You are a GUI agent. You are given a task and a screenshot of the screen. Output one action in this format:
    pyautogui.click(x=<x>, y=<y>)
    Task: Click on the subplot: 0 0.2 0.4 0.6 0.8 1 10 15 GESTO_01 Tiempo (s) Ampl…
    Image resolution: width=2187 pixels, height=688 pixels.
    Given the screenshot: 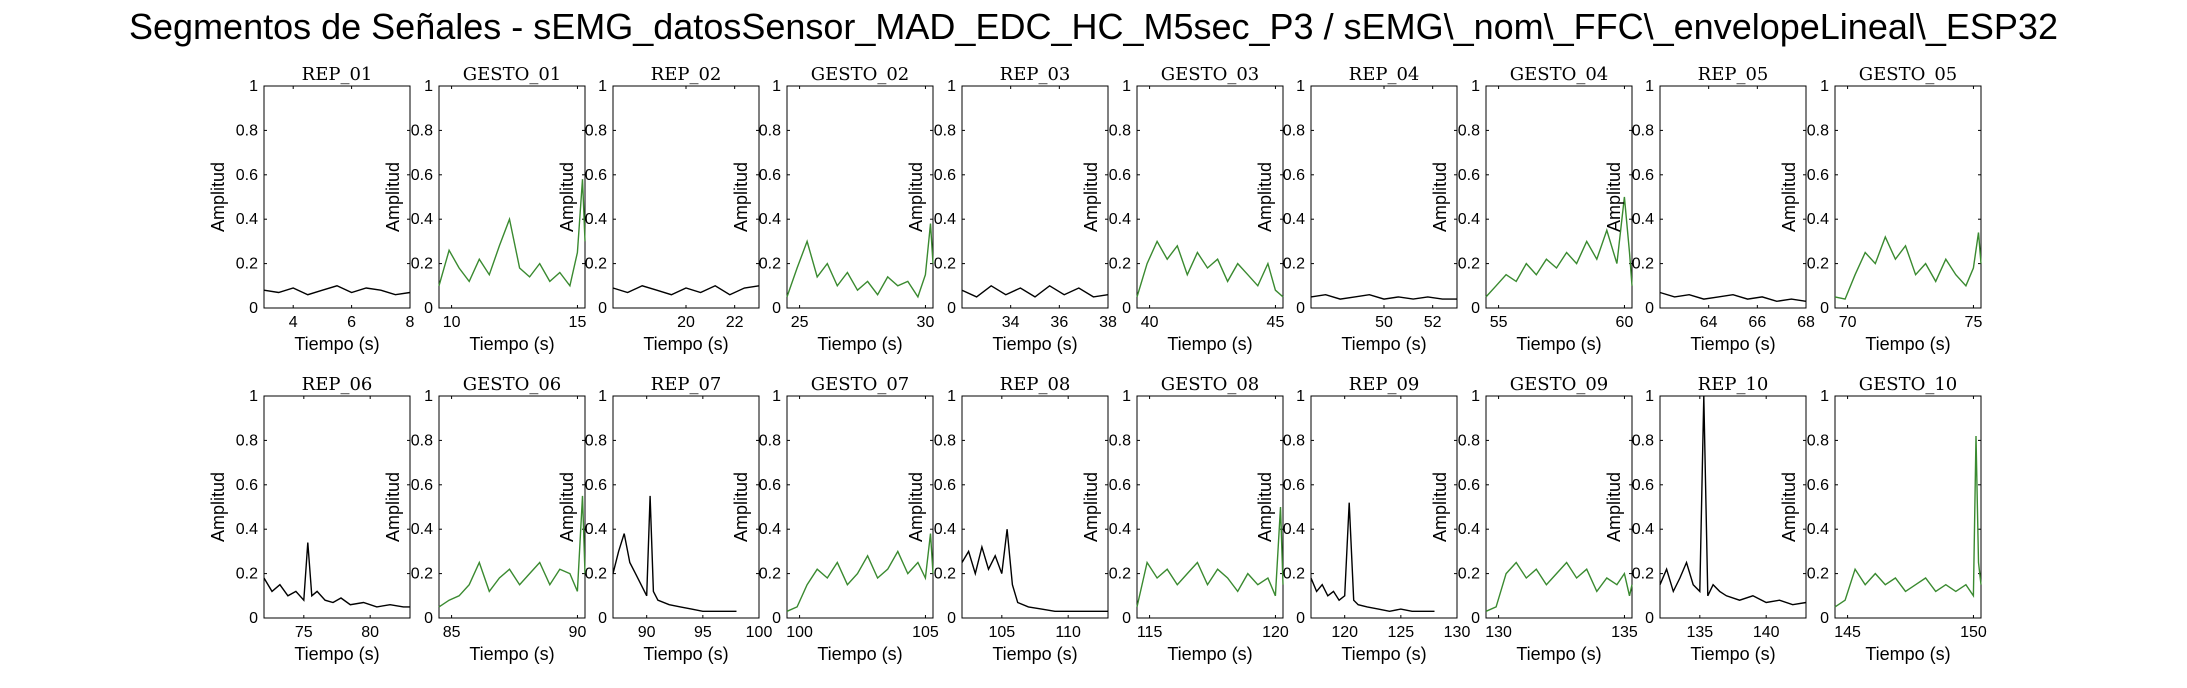 What is the action you would take?
    pyautogui.click(x=484, y=209)
    